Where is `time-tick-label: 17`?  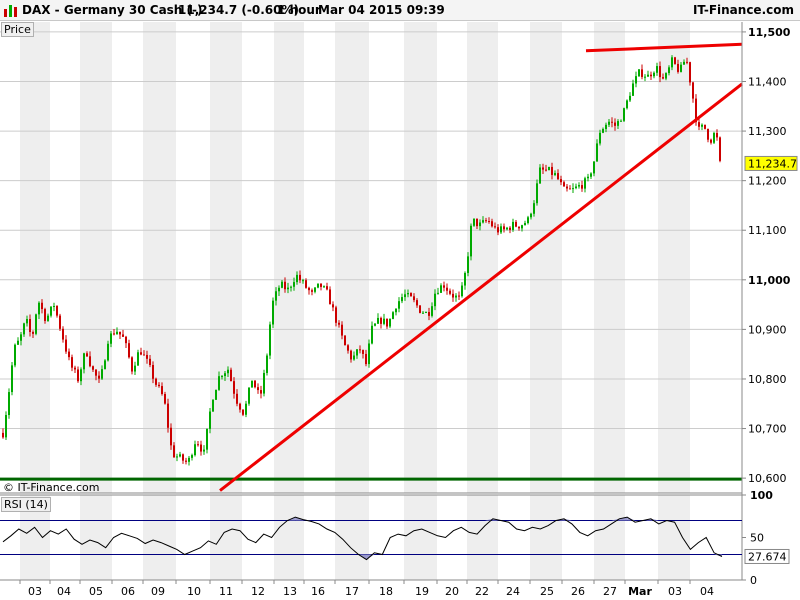 time-tick-label: 17 is located at coordinates (352, 591).